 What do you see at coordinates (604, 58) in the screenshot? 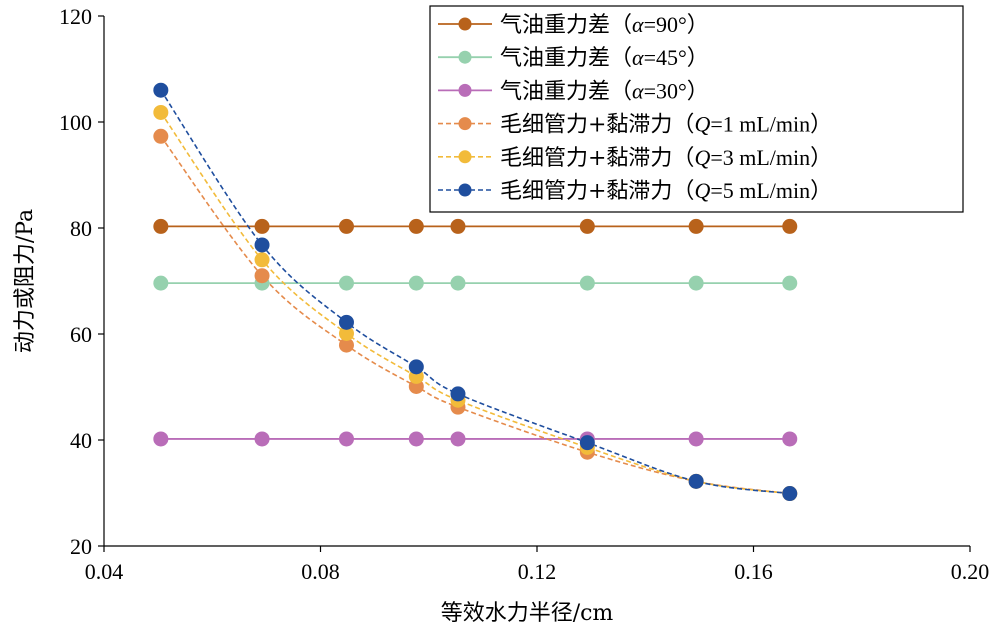
I see `legend-label: 气油重力差（α=45°）` at bounding box center [604, 58].